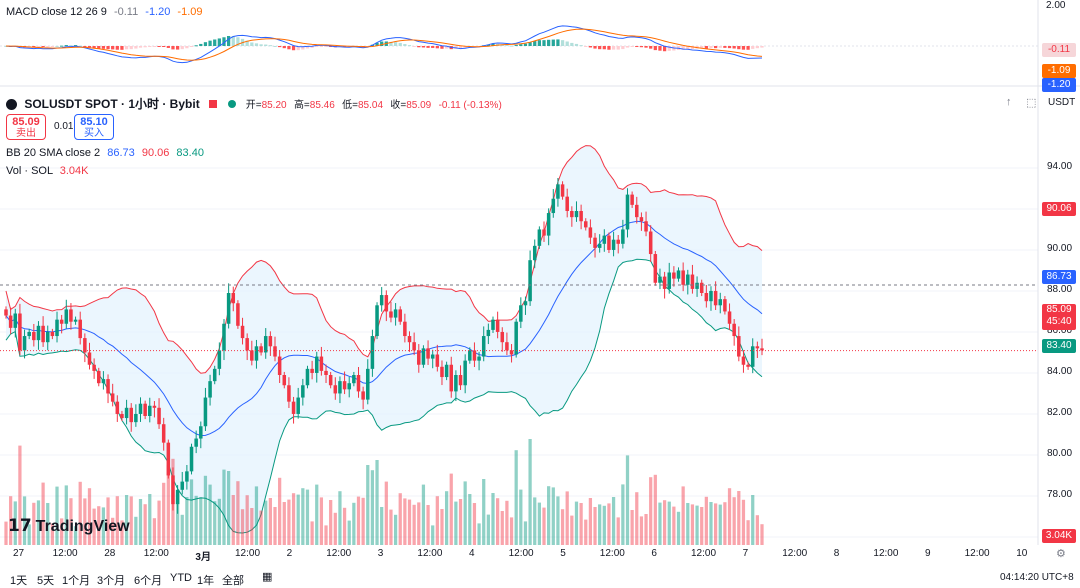  I want to click on range-button: 全部, so click(233, 581).